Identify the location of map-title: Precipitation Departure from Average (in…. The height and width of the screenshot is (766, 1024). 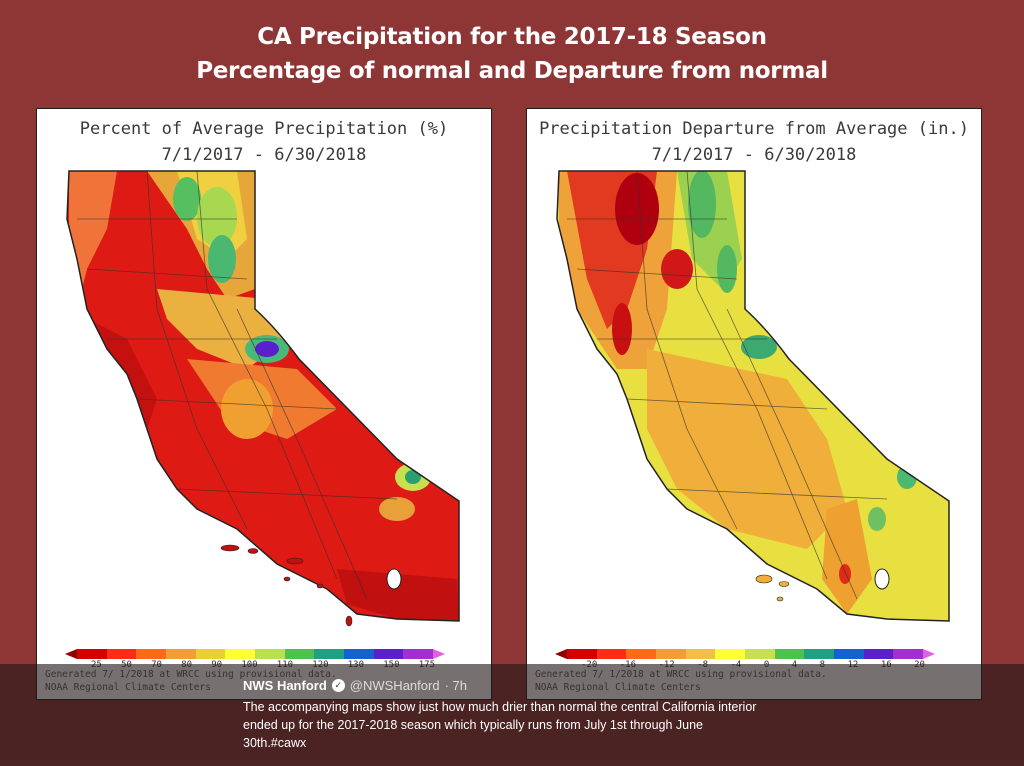
(754, 129).